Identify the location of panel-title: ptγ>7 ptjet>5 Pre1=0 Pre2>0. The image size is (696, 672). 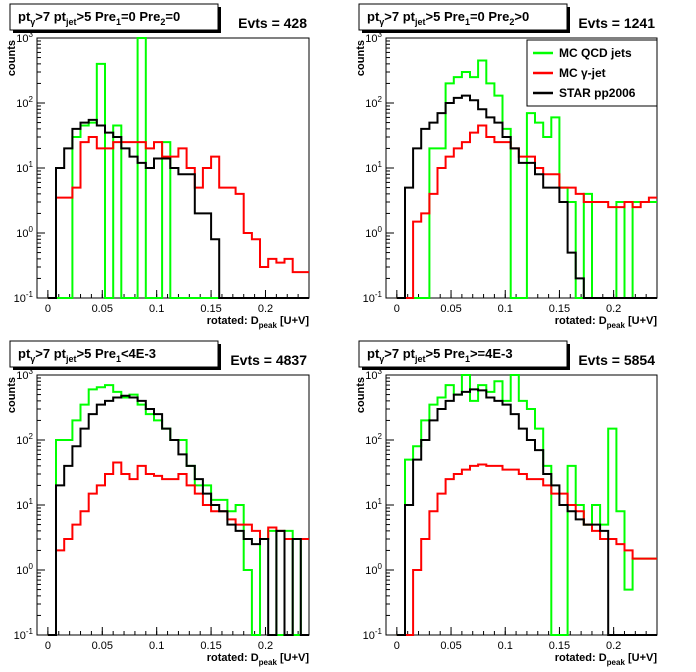
(464, 18).